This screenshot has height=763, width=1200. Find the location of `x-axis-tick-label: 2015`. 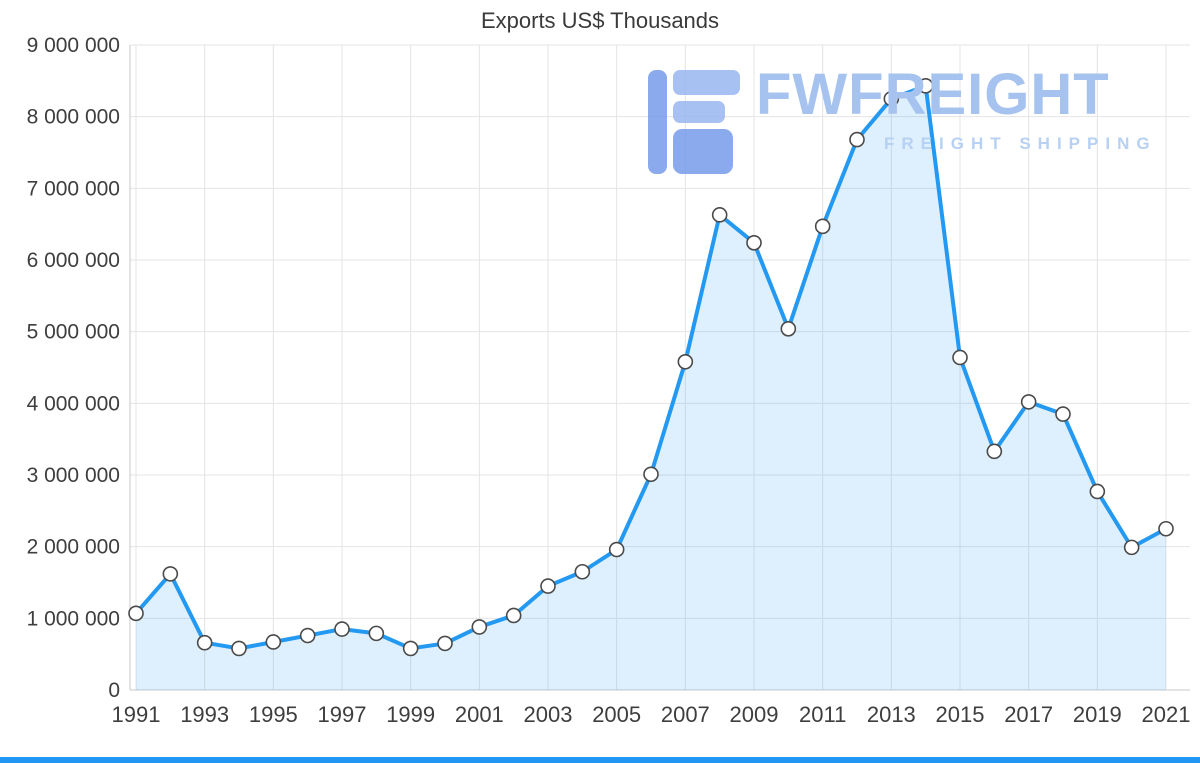

x-axis-tick-label: 2015 is located at coordinates (960, 714).